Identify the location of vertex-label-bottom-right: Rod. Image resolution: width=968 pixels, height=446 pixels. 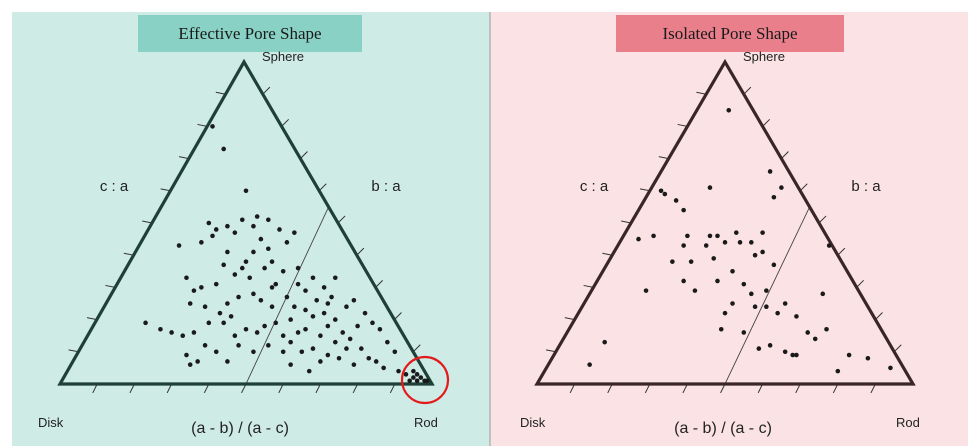
(908, 422).